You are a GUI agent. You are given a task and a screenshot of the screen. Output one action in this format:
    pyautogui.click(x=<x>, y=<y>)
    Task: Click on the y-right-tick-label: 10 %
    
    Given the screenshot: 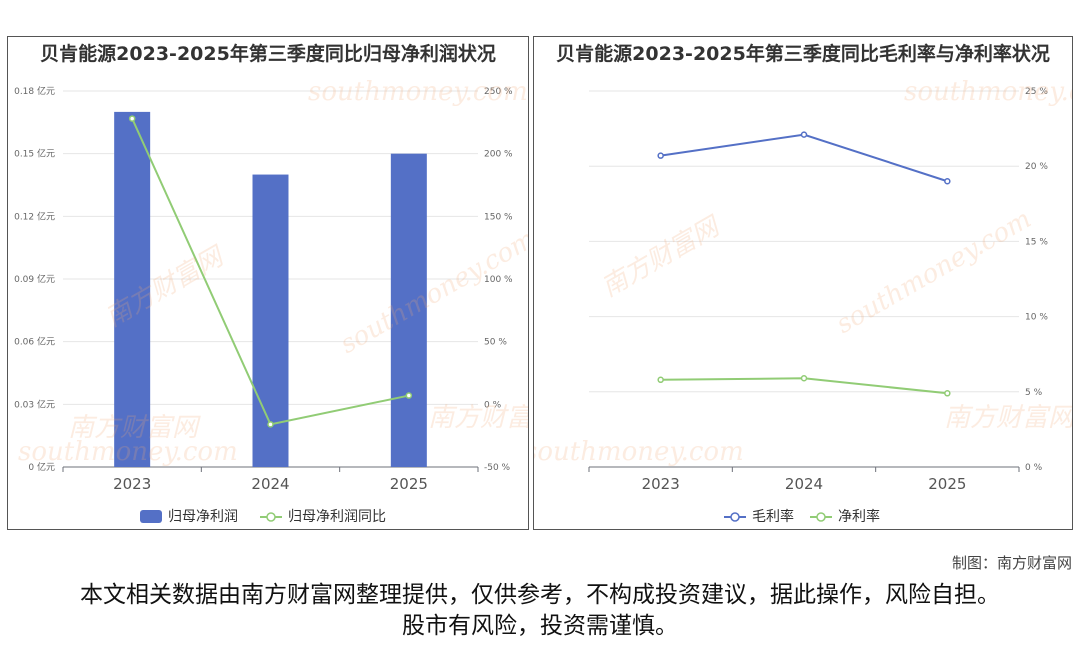 What is the action you would take?
    pyautogui.click(x=1036, y=318)
    